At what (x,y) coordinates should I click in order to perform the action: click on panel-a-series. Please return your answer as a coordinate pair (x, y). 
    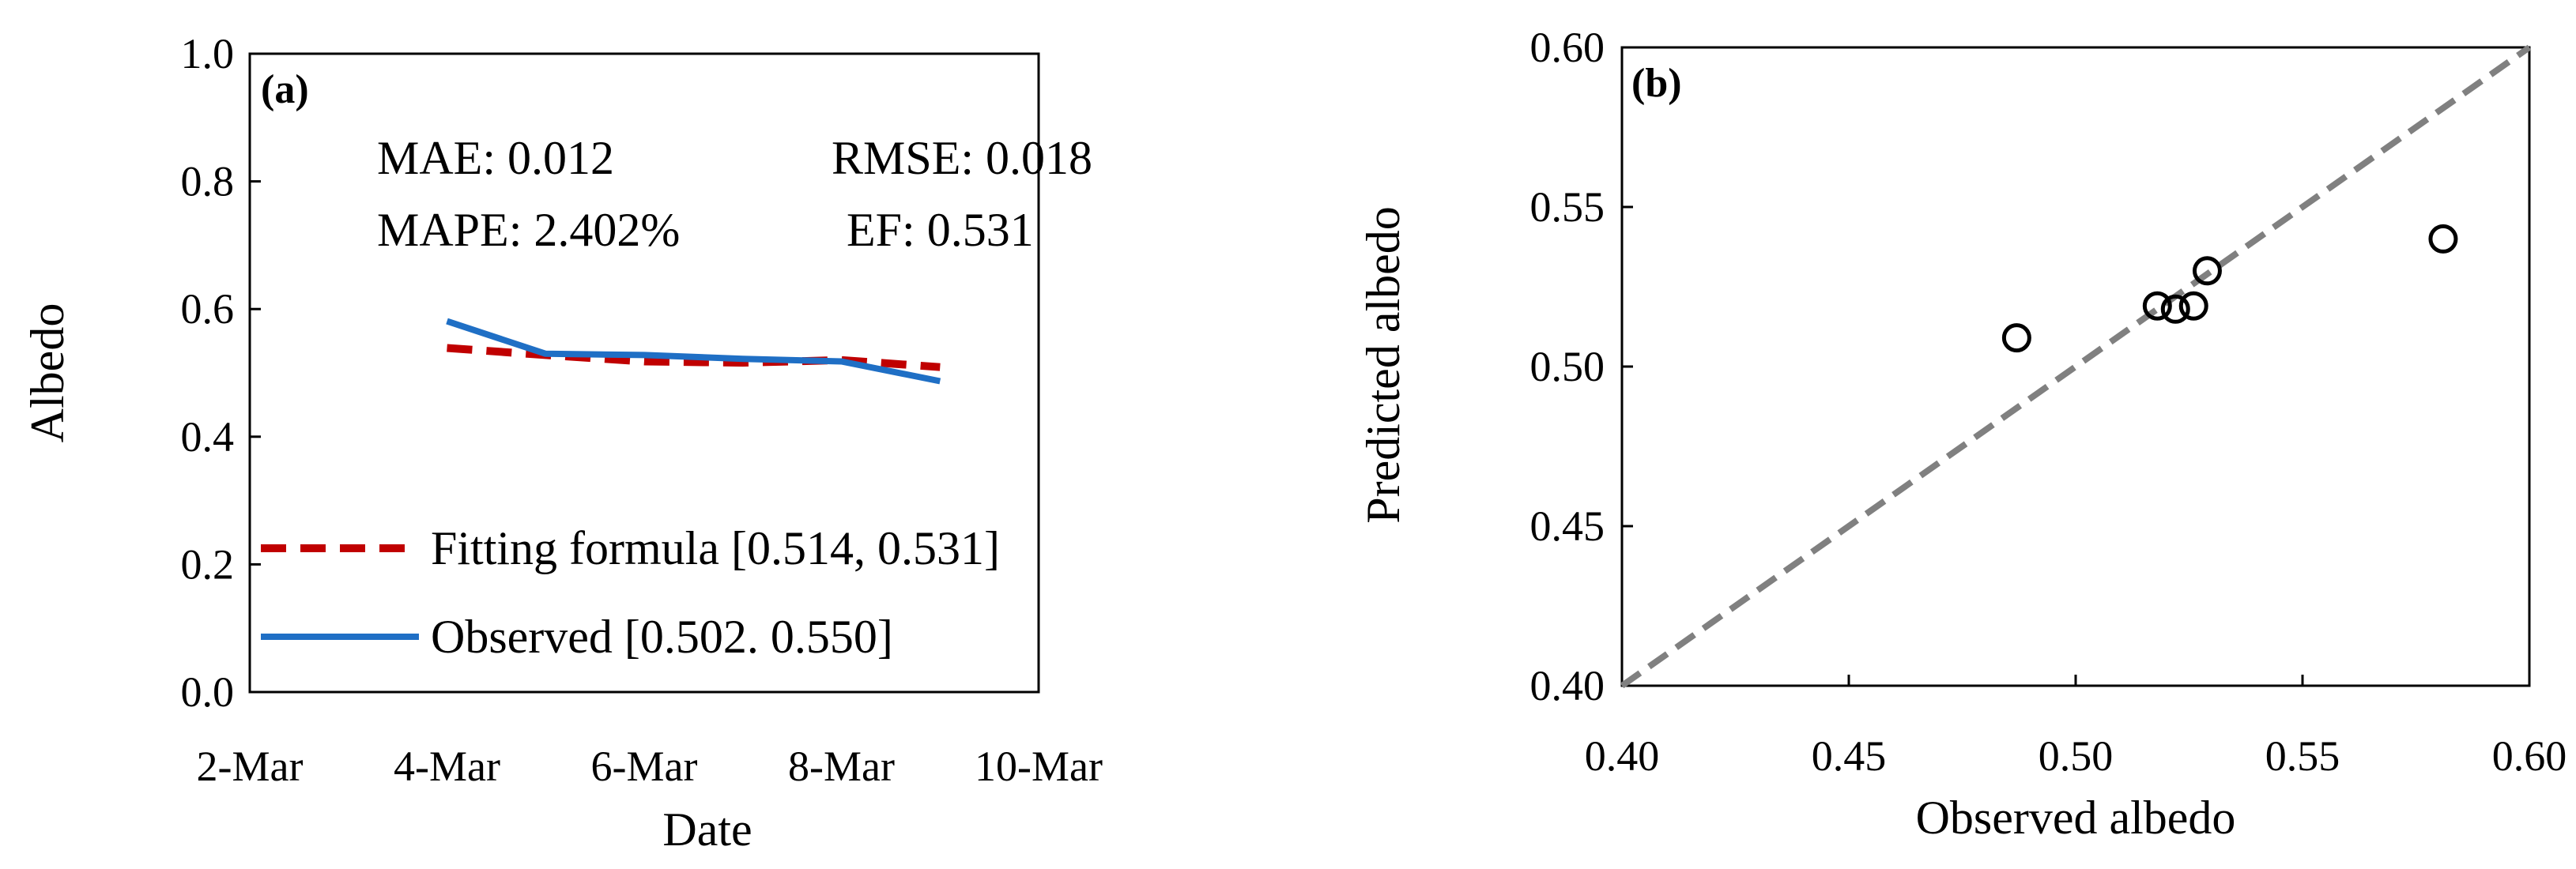
    Looking at the image, I should click on (693, 351).